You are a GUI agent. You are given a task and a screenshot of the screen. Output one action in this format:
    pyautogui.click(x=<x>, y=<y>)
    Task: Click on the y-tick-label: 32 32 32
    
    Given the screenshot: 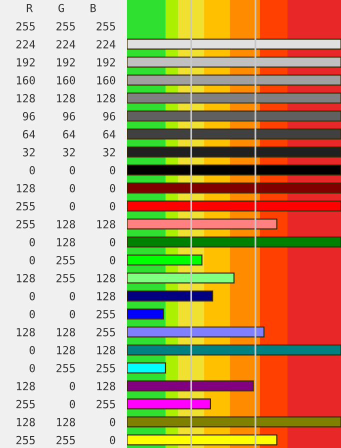 What is the action you would take?
    pyautogui.click(x=68, y=152)
    